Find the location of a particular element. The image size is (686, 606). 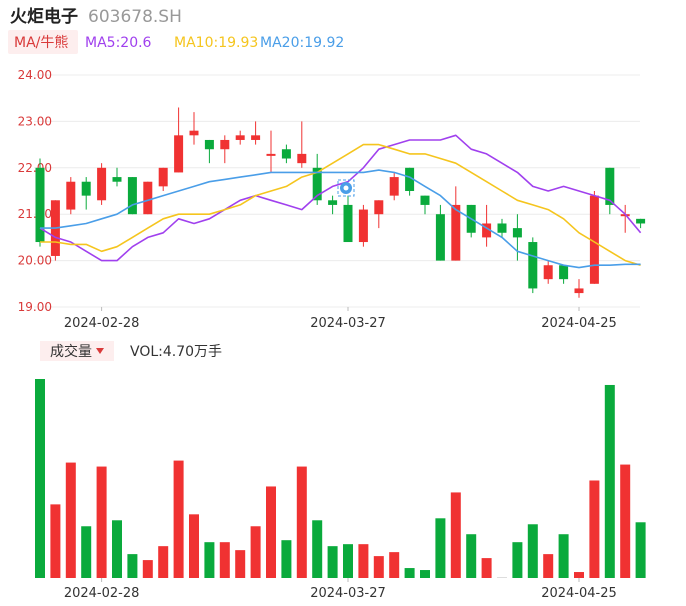

ma-toggle-label: MA/牛熊 is located at coordinates (41, 43).